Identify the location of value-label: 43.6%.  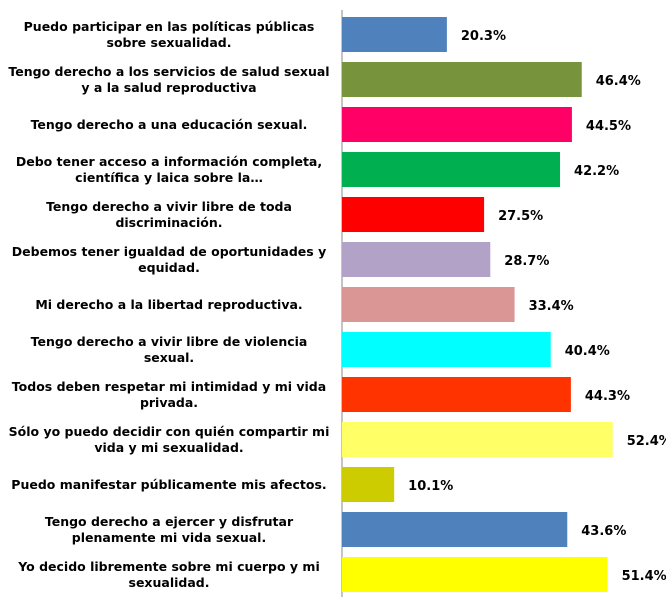
(603, 531).